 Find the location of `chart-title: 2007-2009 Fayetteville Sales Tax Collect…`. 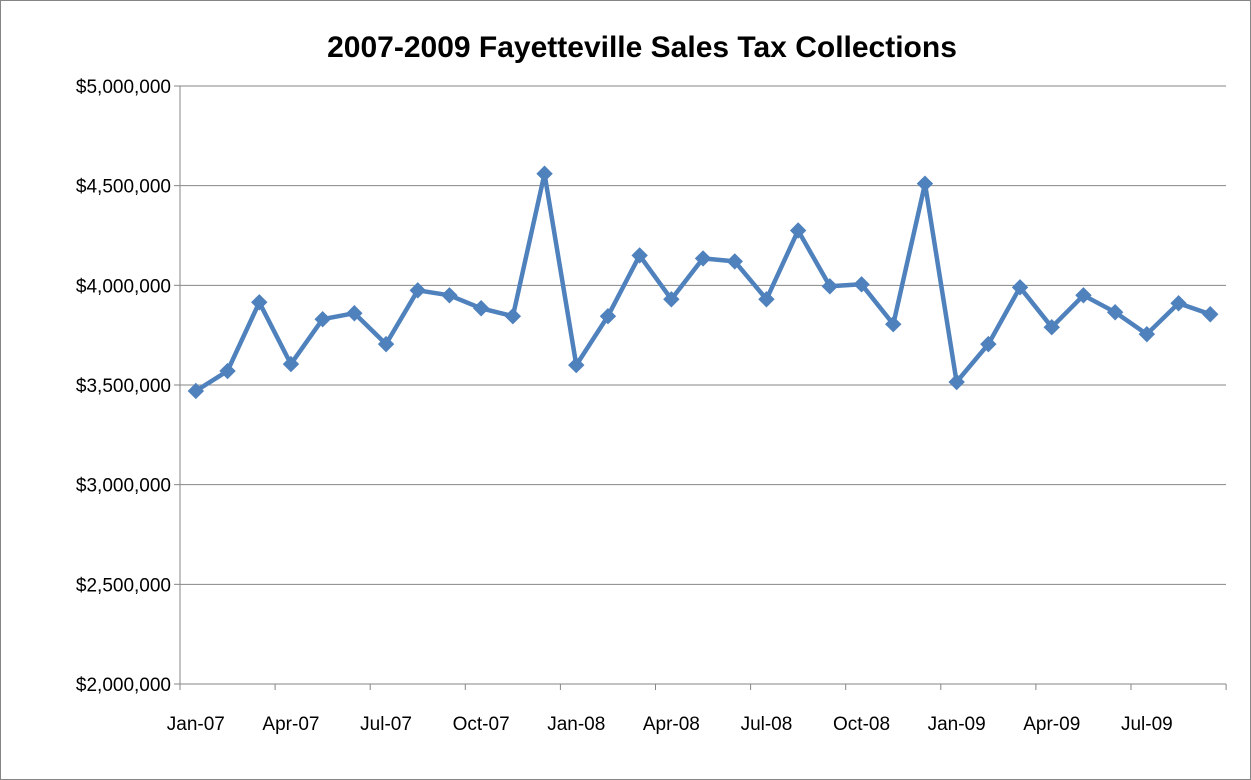

chart-title: 2007-2009 Fayetteville Sales Tax Collect… is located at coordinates (642, 47).